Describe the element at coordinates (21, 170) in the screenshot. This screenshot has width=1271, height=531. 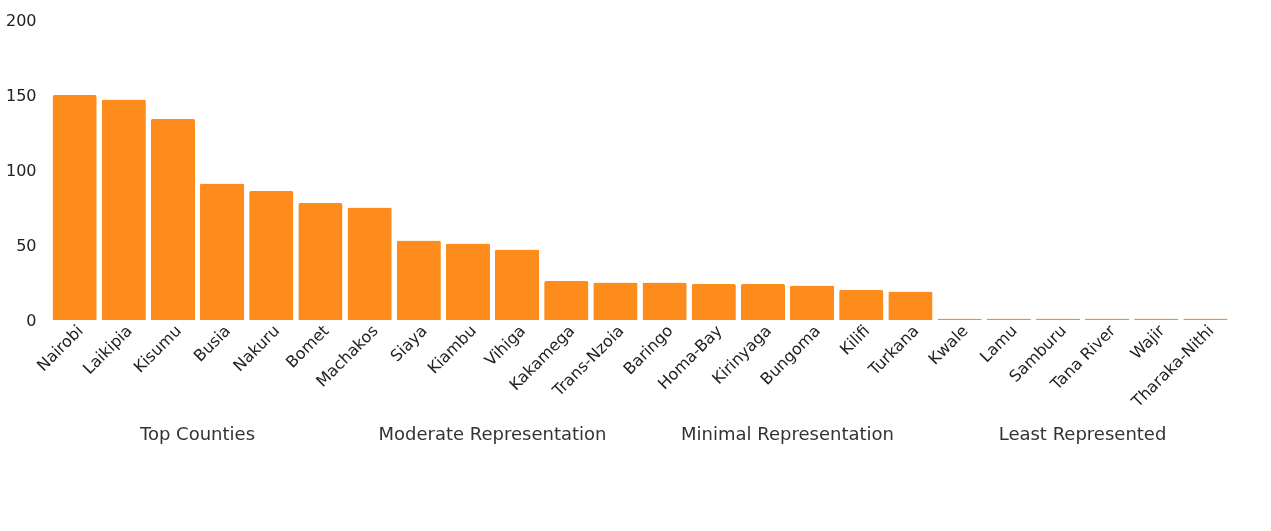
I see `y-tick-label: 100` at that location.